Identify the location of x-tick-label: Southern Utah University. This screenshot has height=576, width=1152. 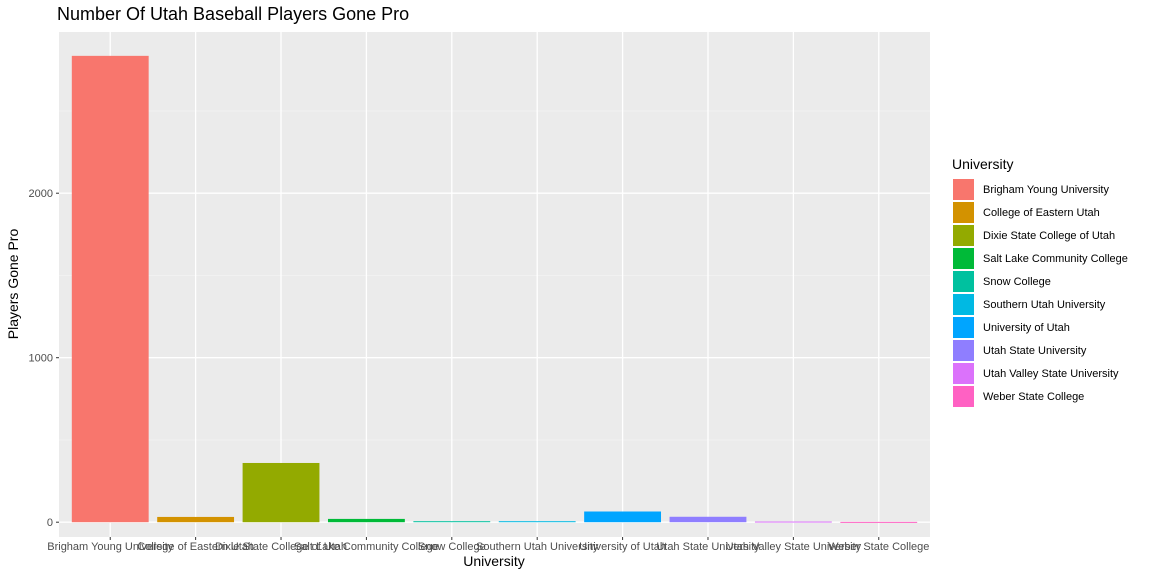
(537, 547).